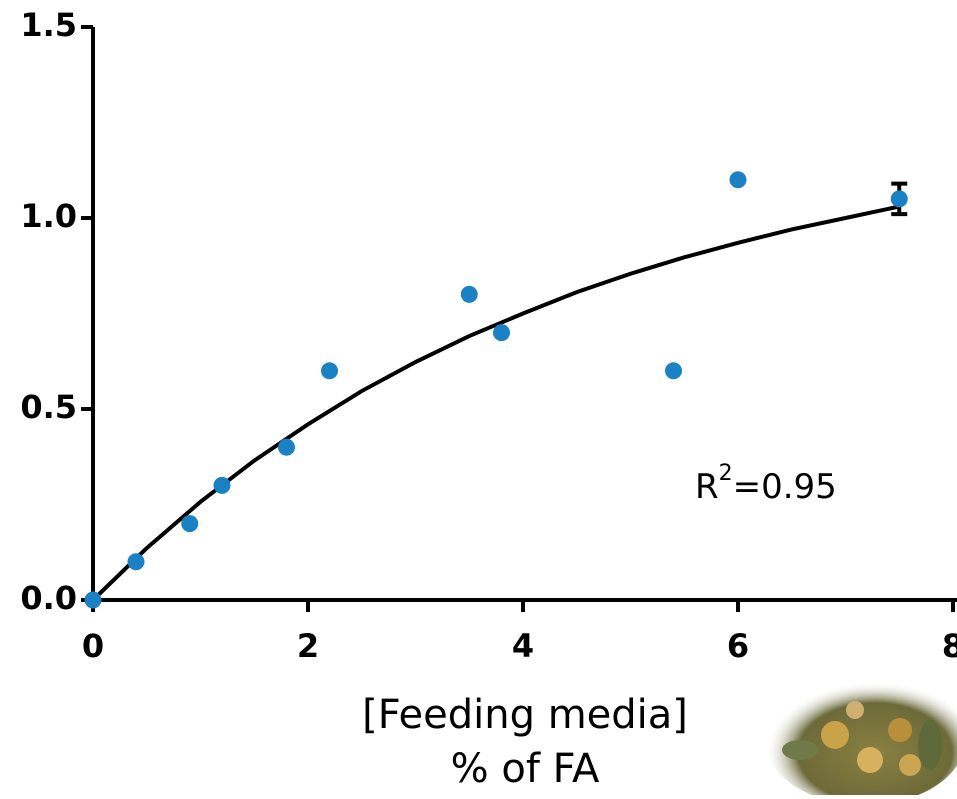 This screenshot has height=799, width=957. Describe the element at coordinates (48, 407) in the screenshot. I see `y-tick-label: 0.5` at that location.